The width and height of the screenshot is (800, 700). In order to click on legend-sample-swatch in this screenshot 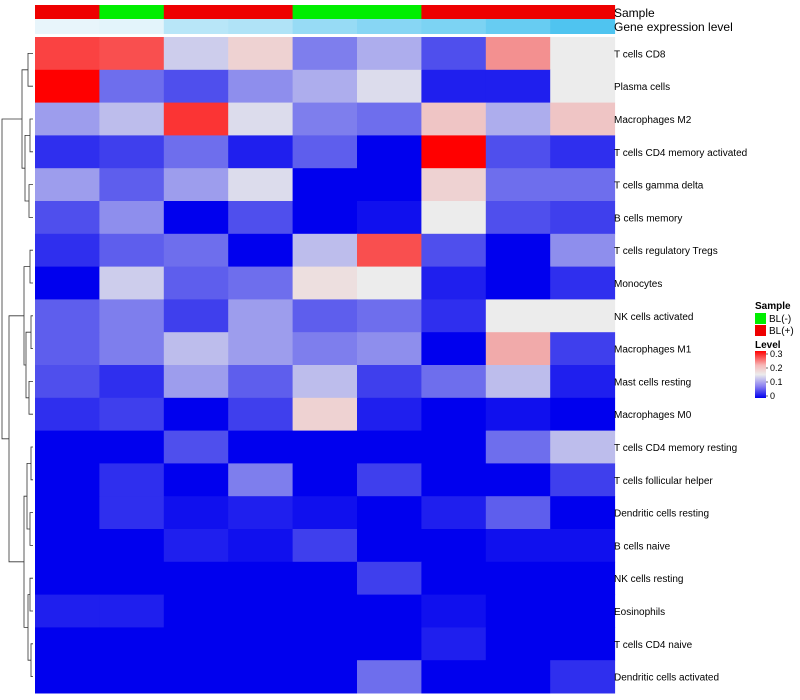, I will do `click(760, 318)`.